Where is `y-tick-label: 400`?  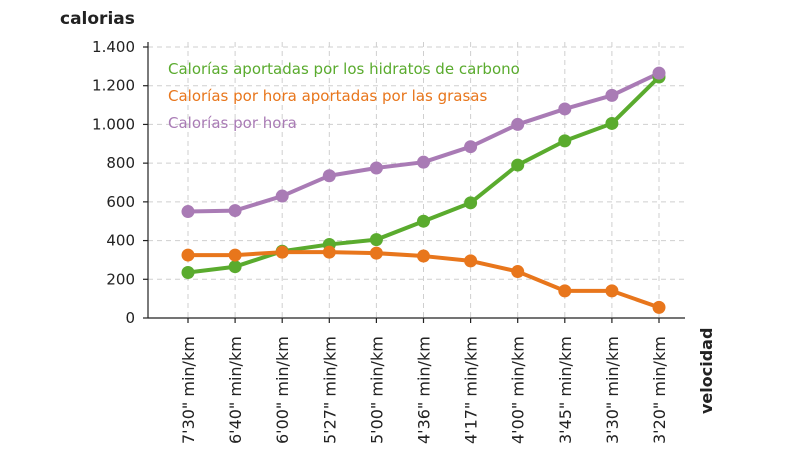 y-tick-label: 400 is located at coordinates (120, 241).